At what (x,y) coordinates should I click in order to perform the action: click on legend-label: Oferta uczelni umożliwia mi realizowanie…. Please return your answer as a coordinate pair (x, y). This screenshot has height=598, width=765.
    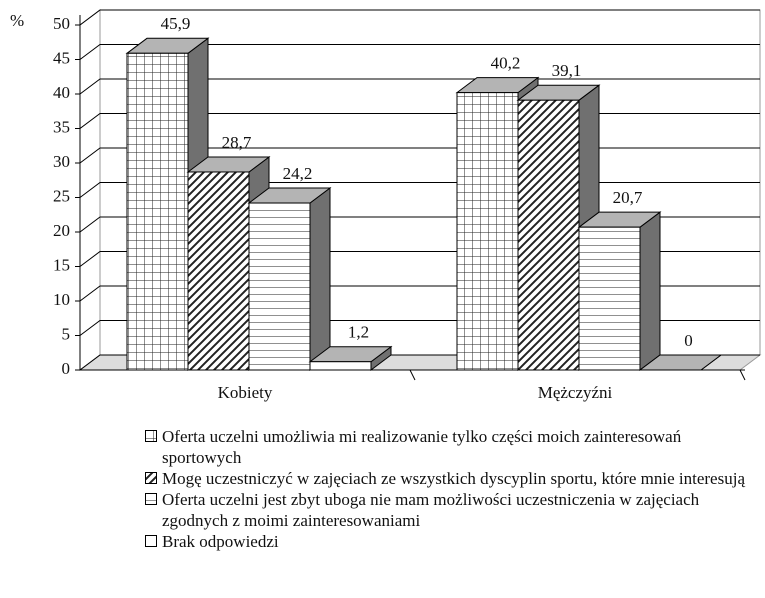
    Looking at the image, I should click on (422, 447).